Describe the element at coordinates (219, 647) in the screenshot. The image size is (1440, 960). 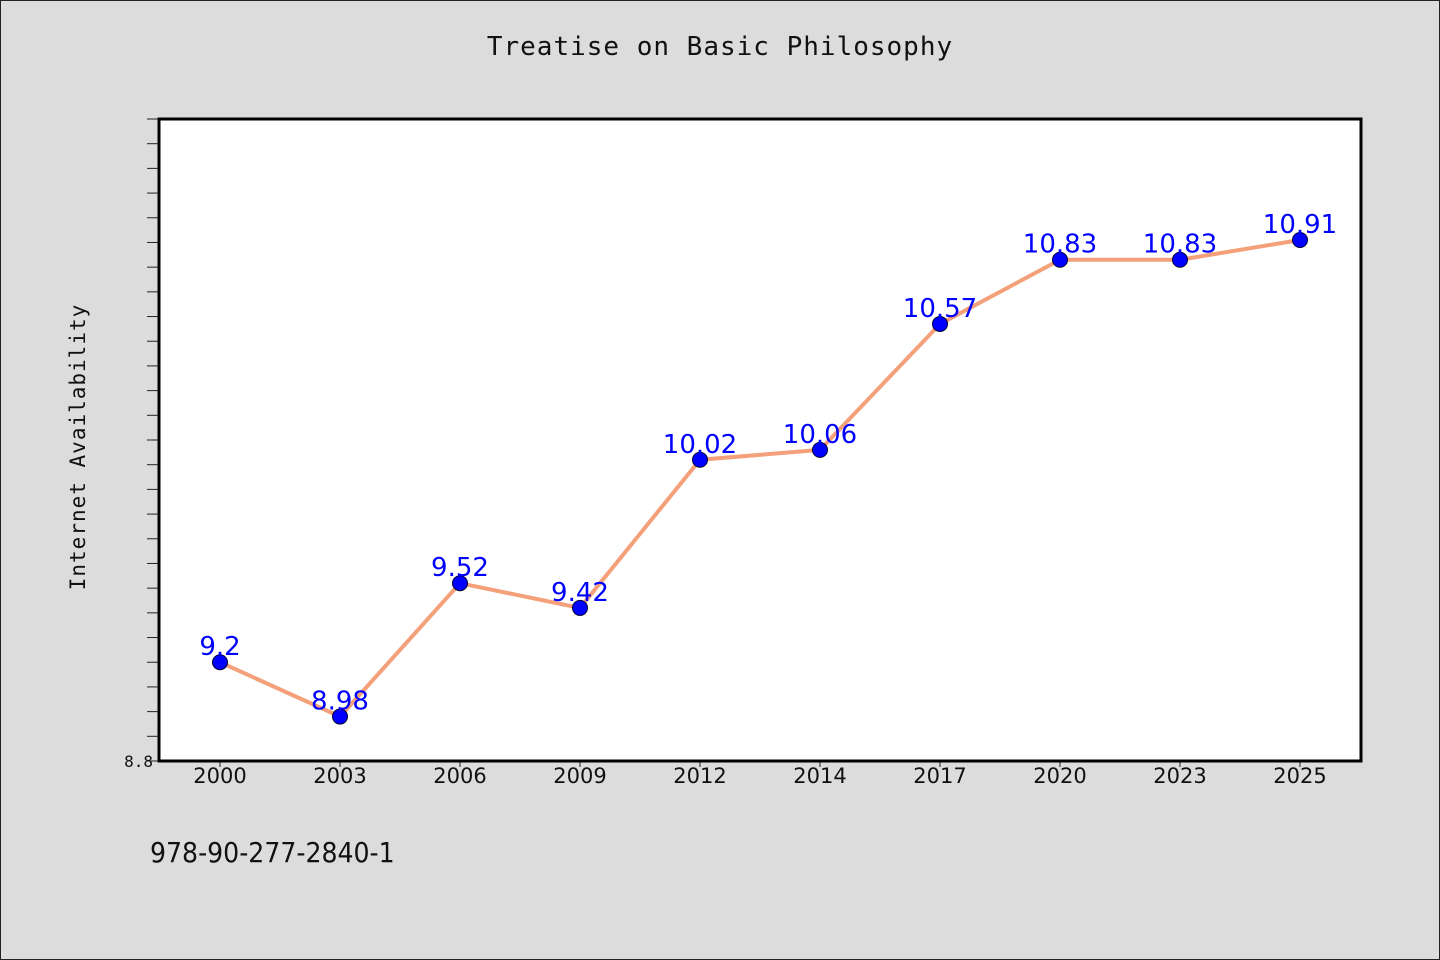
I see `data-label: 9.2` at that location.